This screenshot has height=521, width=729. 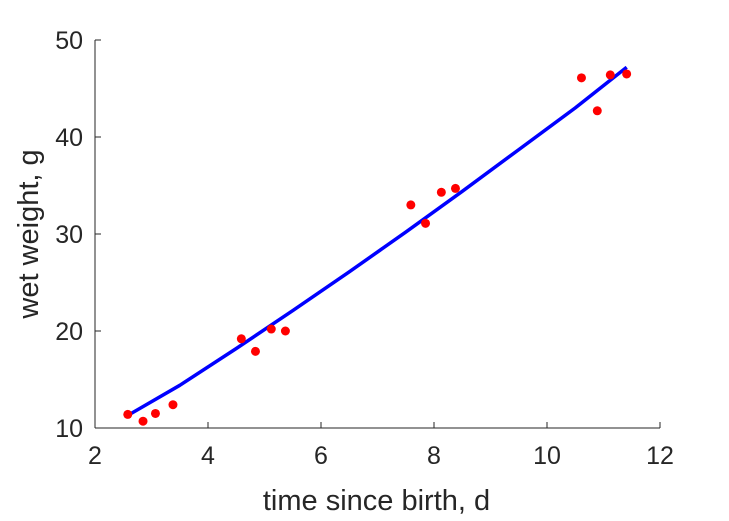 I want to click on y-tick-label: 50, so click(x=69, y=41).